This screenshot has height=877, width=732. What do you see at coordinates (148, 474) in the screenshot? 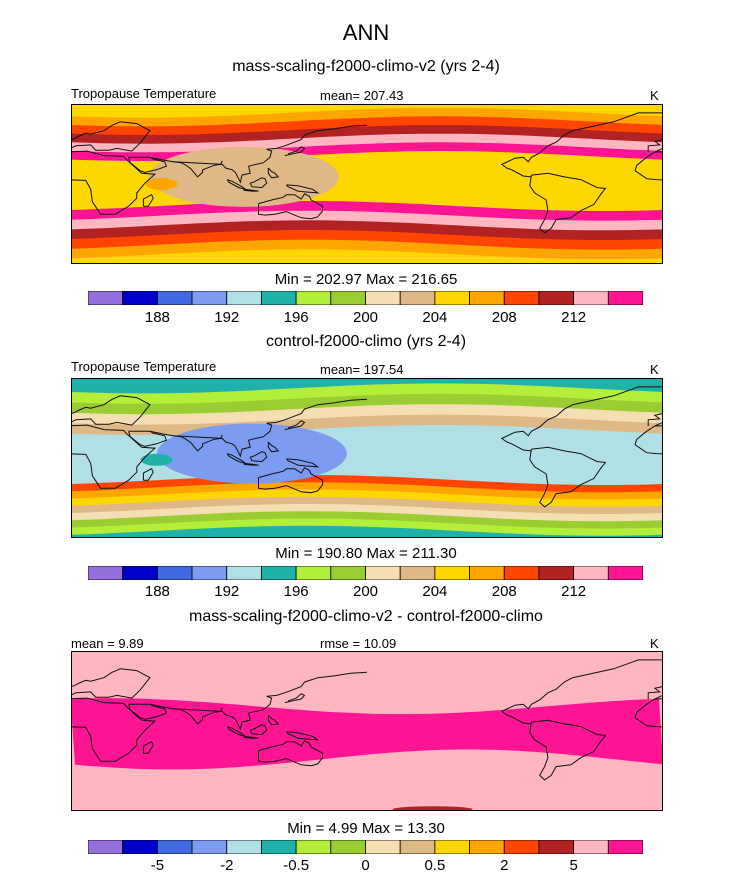
I see `coast-madagascar` at bounding box center [148, 474].